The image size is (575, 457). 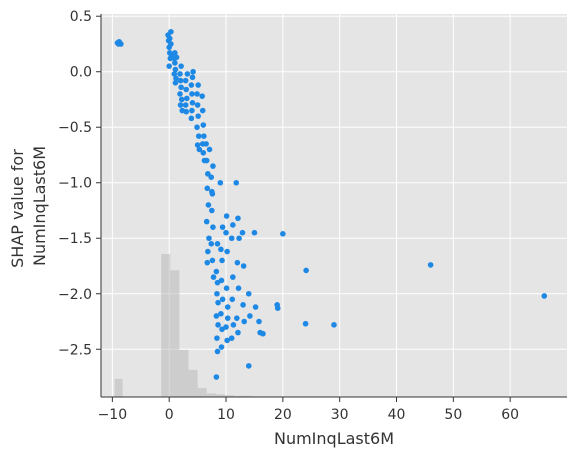 I want to click on y-tick-label: −1.0, so click(x=75, y=184).